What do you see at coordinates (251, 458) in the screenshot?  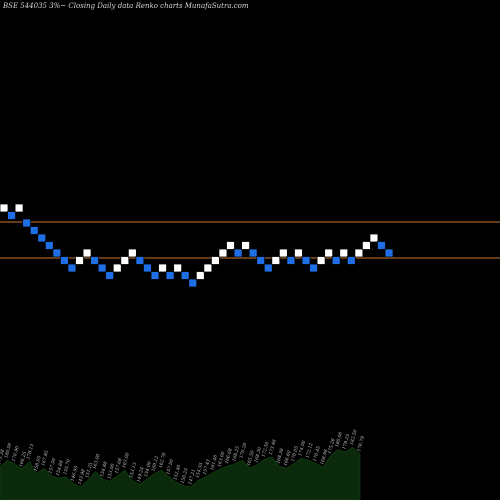 I see `volume-label: 165.50` at bounding box center [251, 458].